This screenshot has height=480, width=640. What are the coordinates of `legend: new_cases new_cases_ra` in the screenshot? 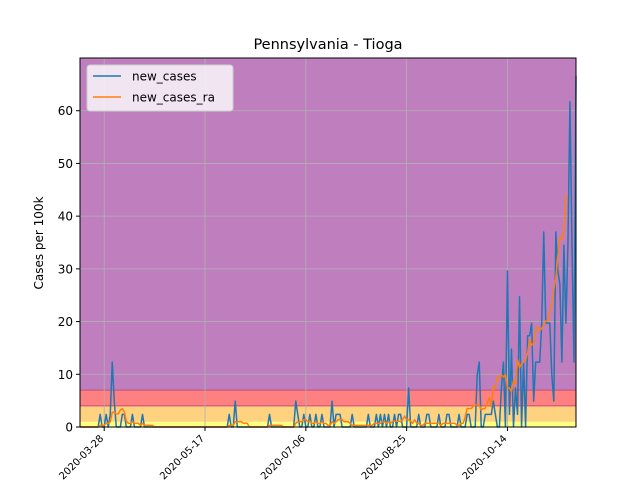 It's located at (160, 88).